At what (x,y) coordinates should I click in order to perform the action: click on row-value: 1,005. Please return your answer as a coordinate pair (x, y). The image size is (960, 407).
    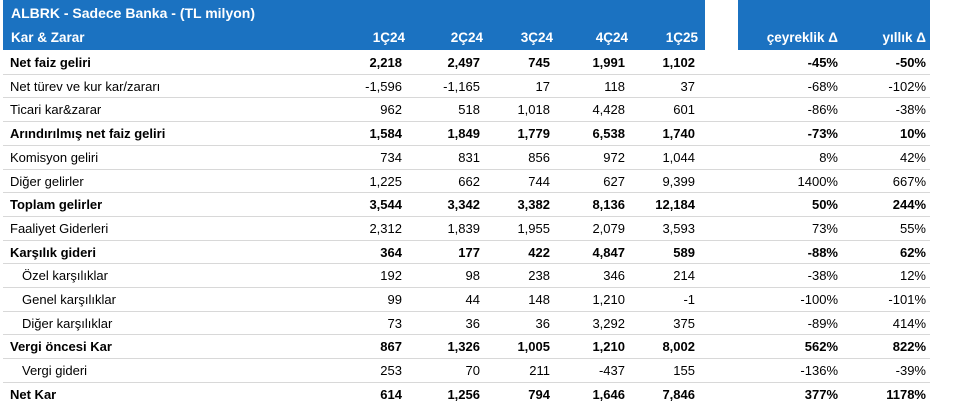
    Looking at the image, I should click on (533, 347).